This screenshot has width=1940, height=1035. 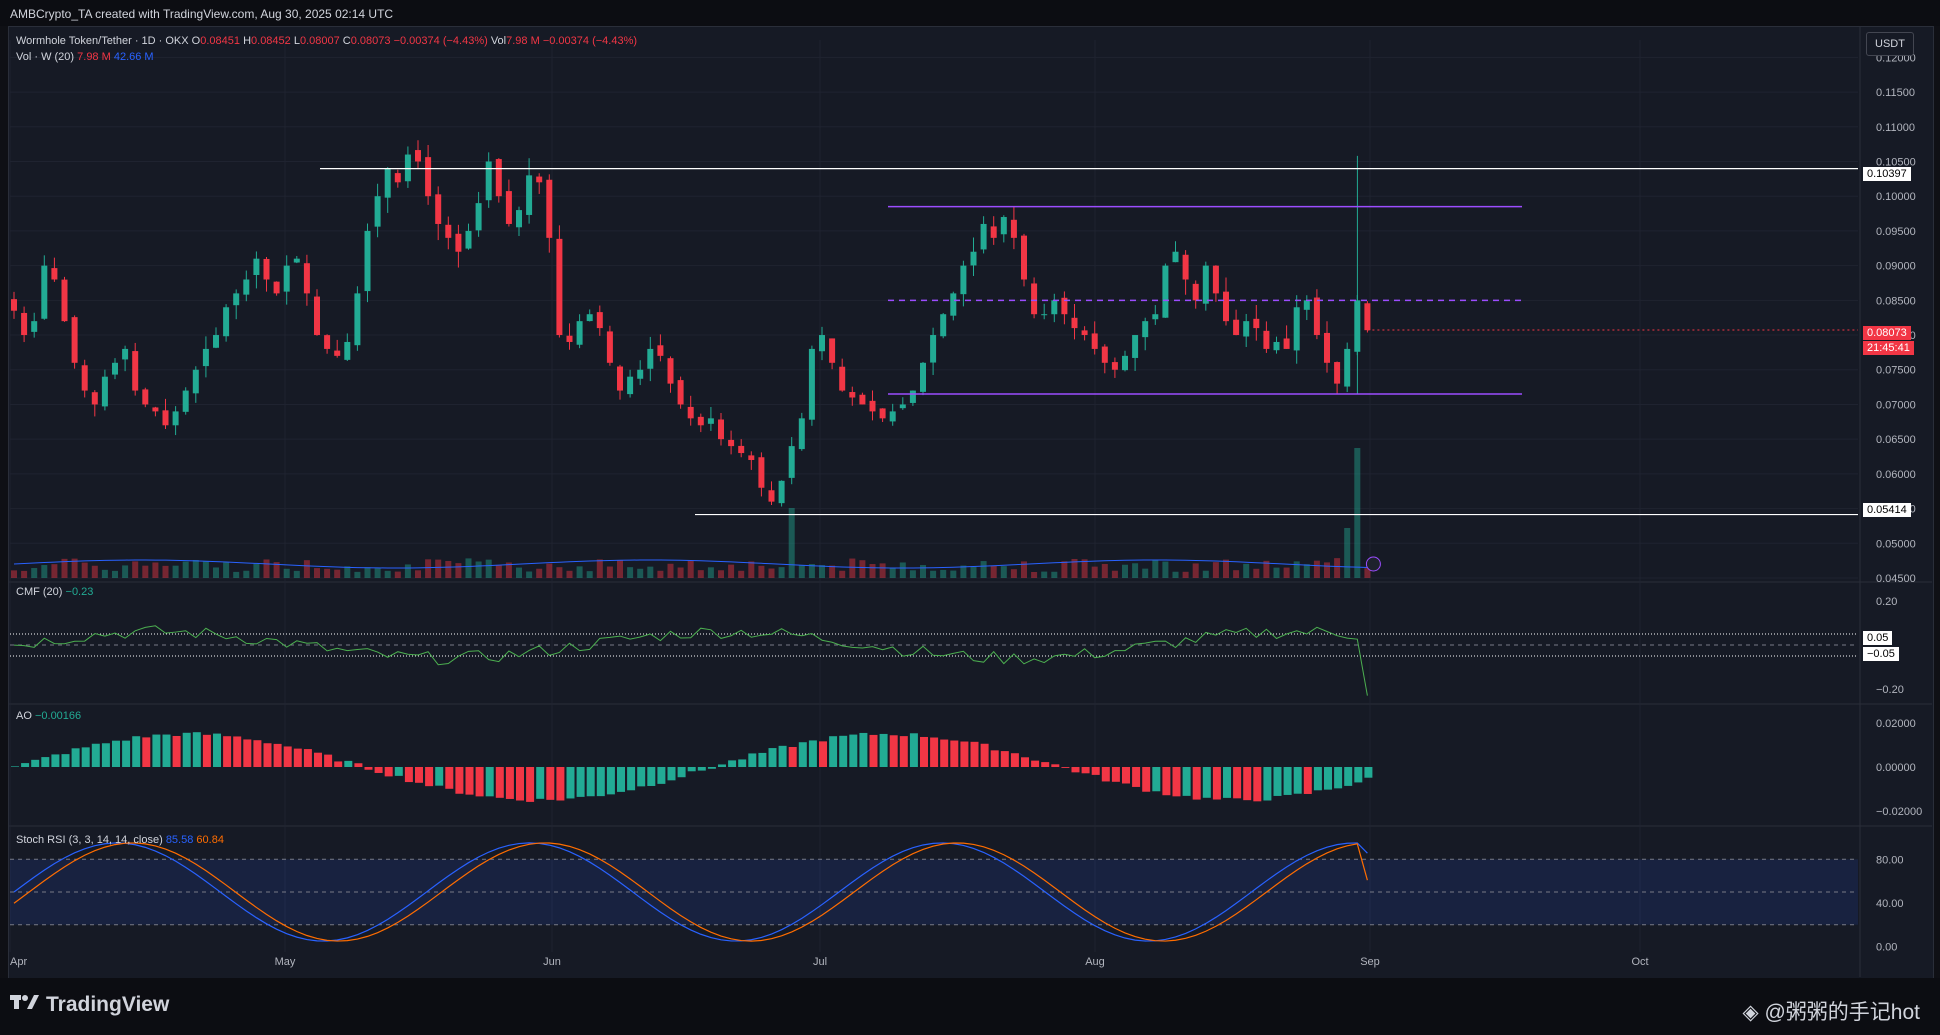 What do you see at coordinates (285, 962) in the screenshot?
I see `time-axis-label: May` at bounding box center [285, 962].